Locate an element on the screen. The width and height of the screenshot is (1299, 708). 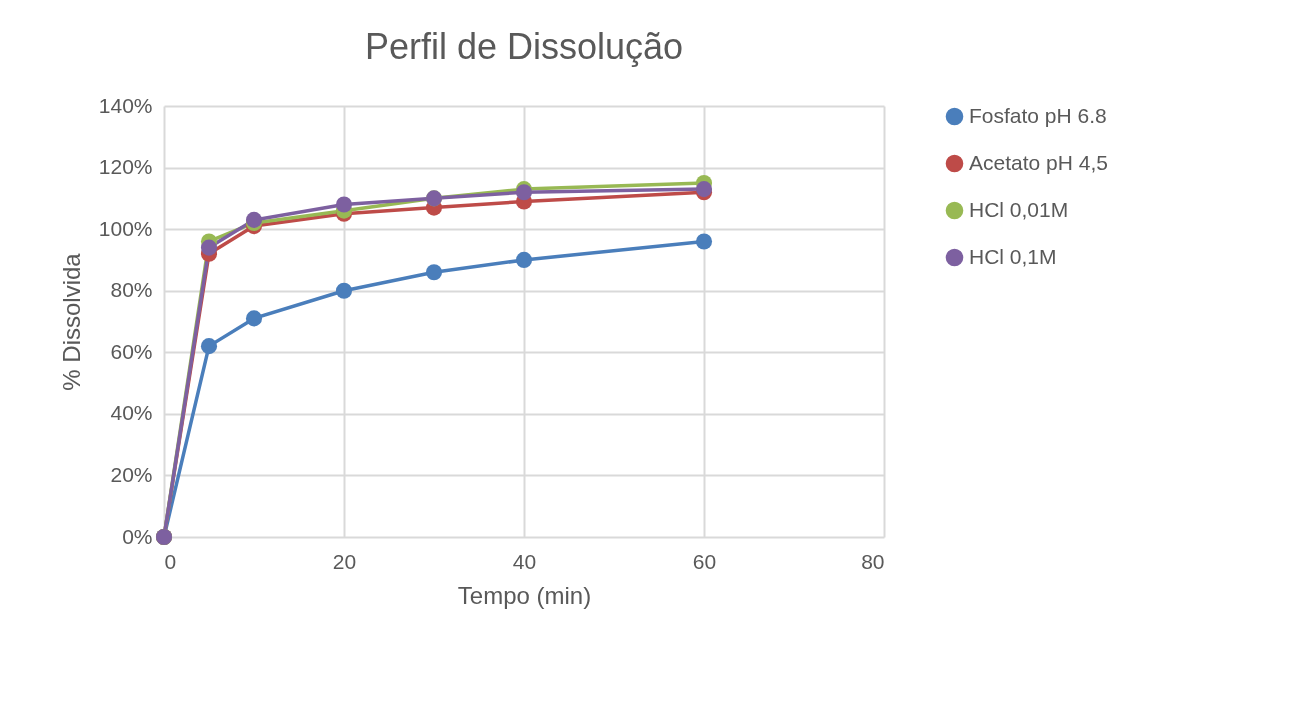
y-tick-label: 120% is located at coordinates (125, 167).